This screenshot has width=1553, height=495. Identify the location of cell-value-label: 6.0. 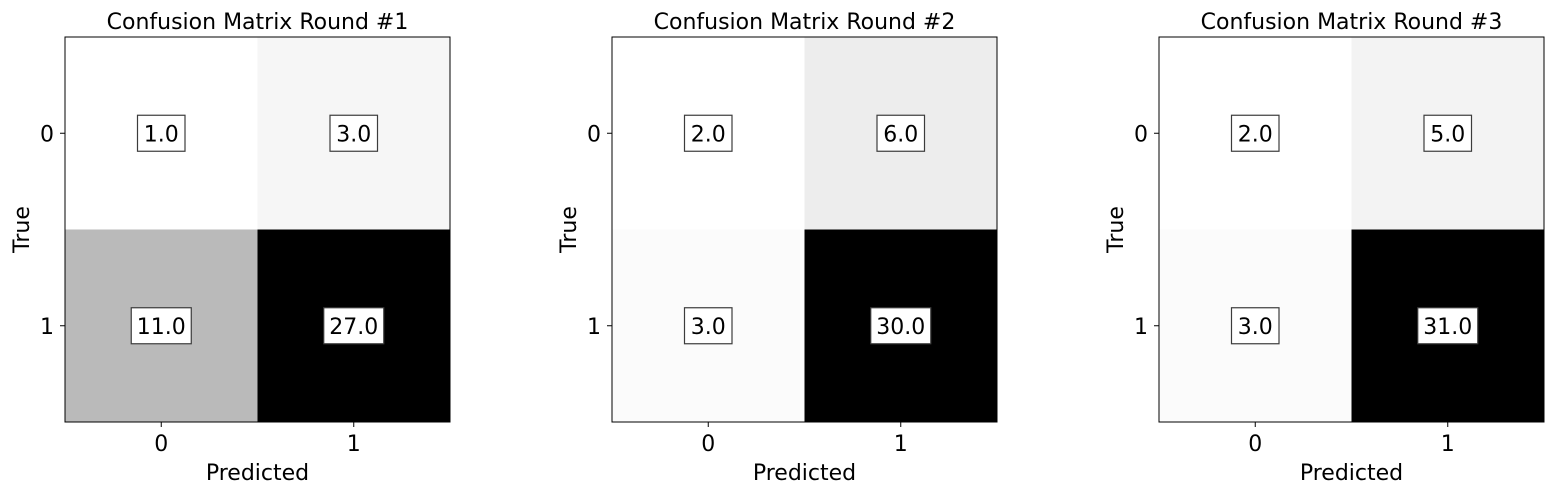
(900, 134).